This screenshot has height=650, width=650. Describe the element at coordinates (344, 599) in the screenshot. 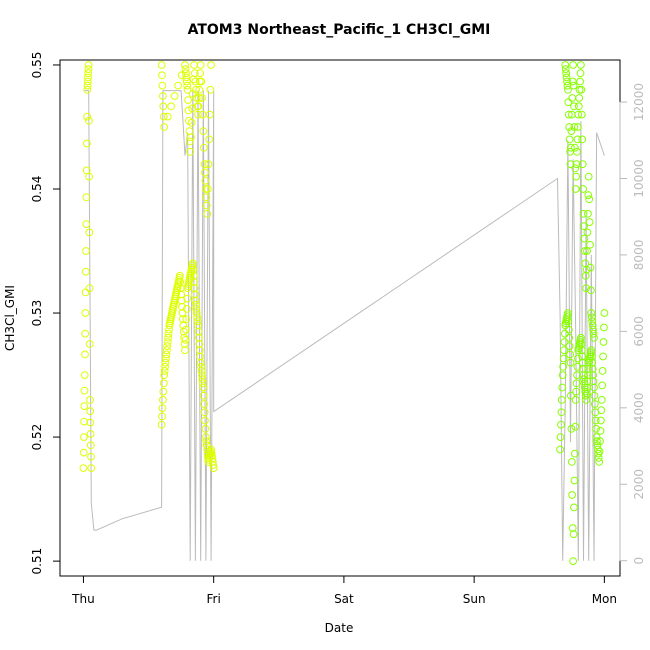

I see `x-tick-label: Sat` at that location.